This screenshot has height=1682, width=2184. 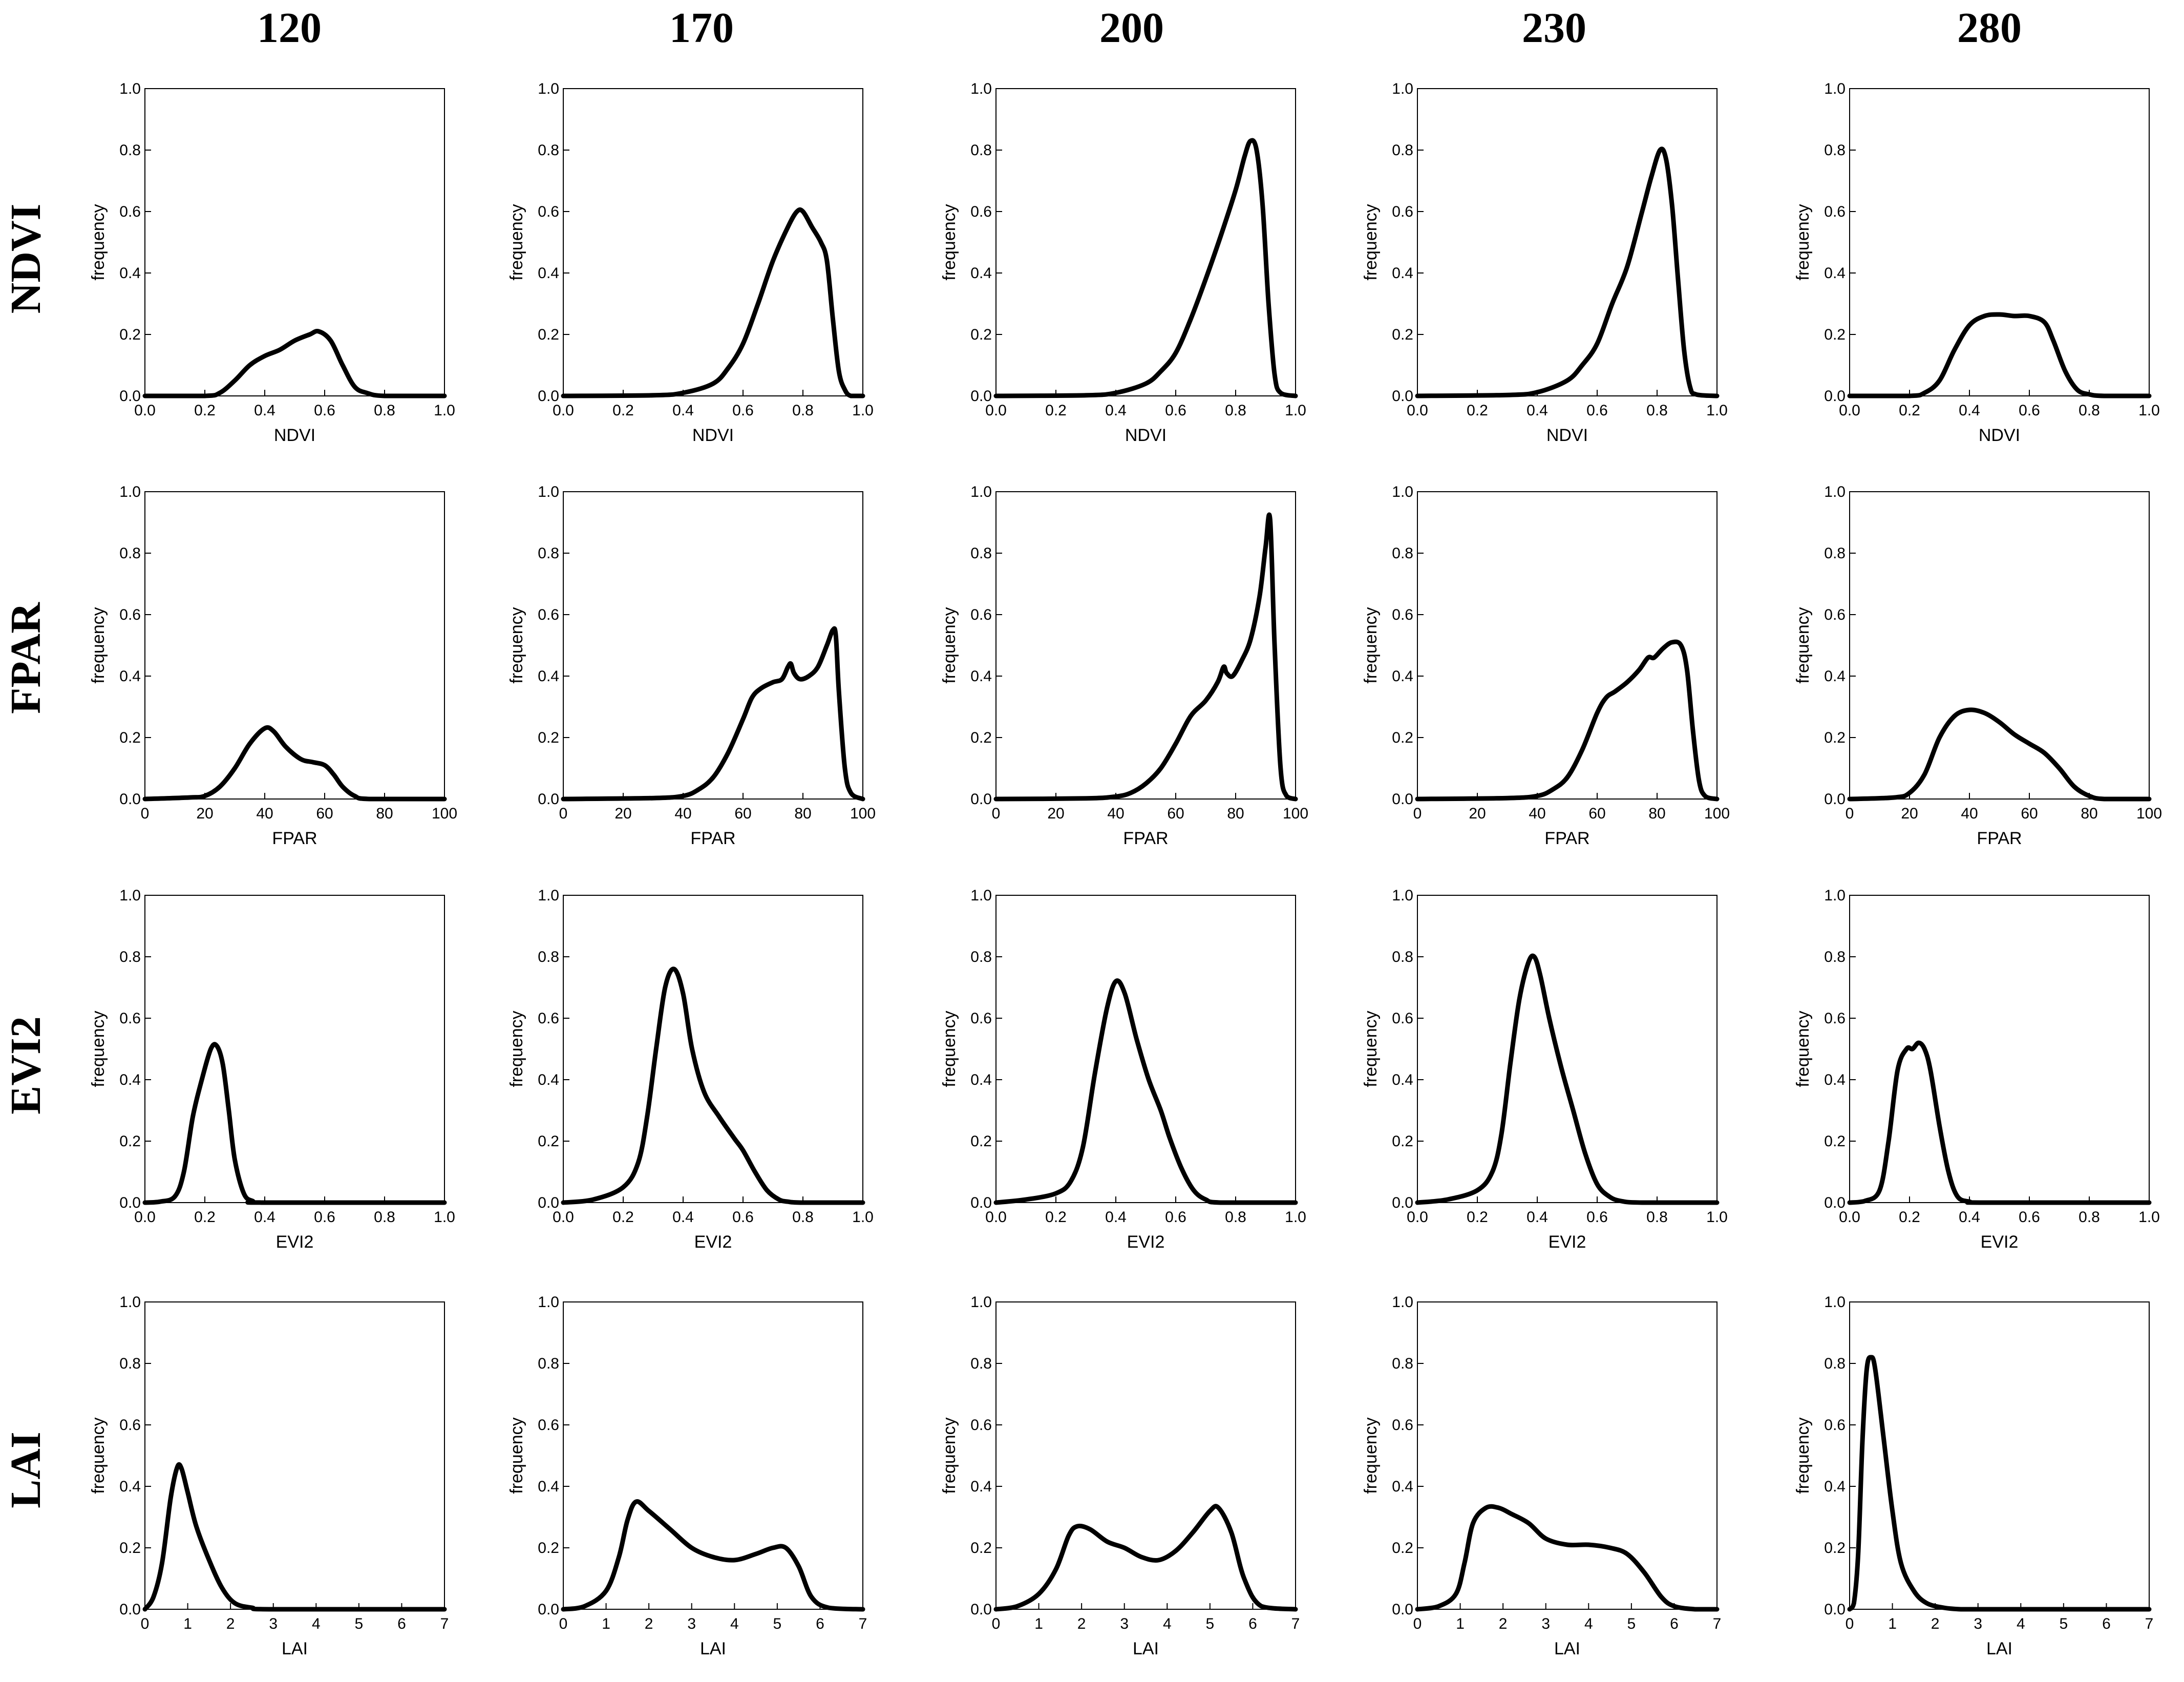 What do you see at coordinates (1131, 28) in the screenshot?
I see `column-header-200: 200` at bounding box center [1131, 28].